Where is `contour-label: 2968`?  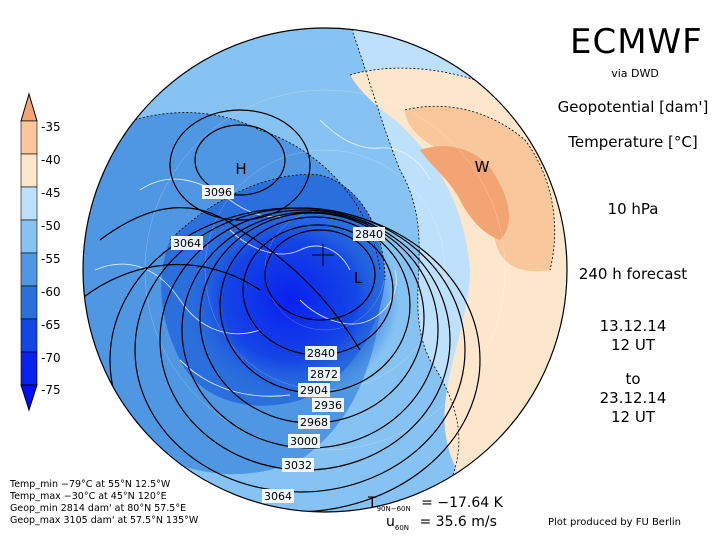
contour-label: 2968 is located at coordinates (314, 422).